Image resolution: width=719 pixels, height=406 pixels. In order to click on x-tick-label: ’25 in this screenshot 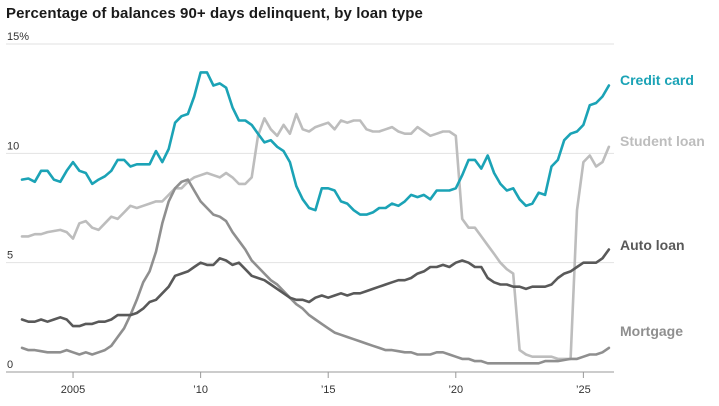, I will do `click(583, 390)`.